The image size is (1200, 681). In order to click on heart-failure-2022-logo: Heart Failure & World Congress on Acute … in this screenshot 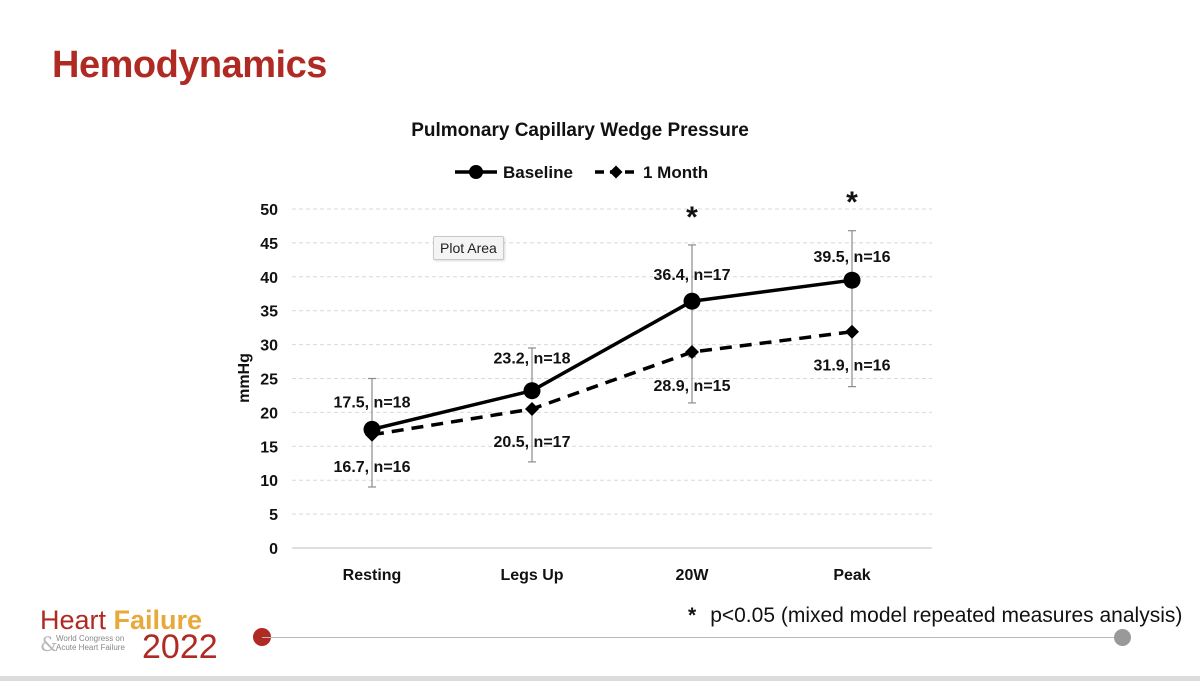, I will do `click(129, 635)`.